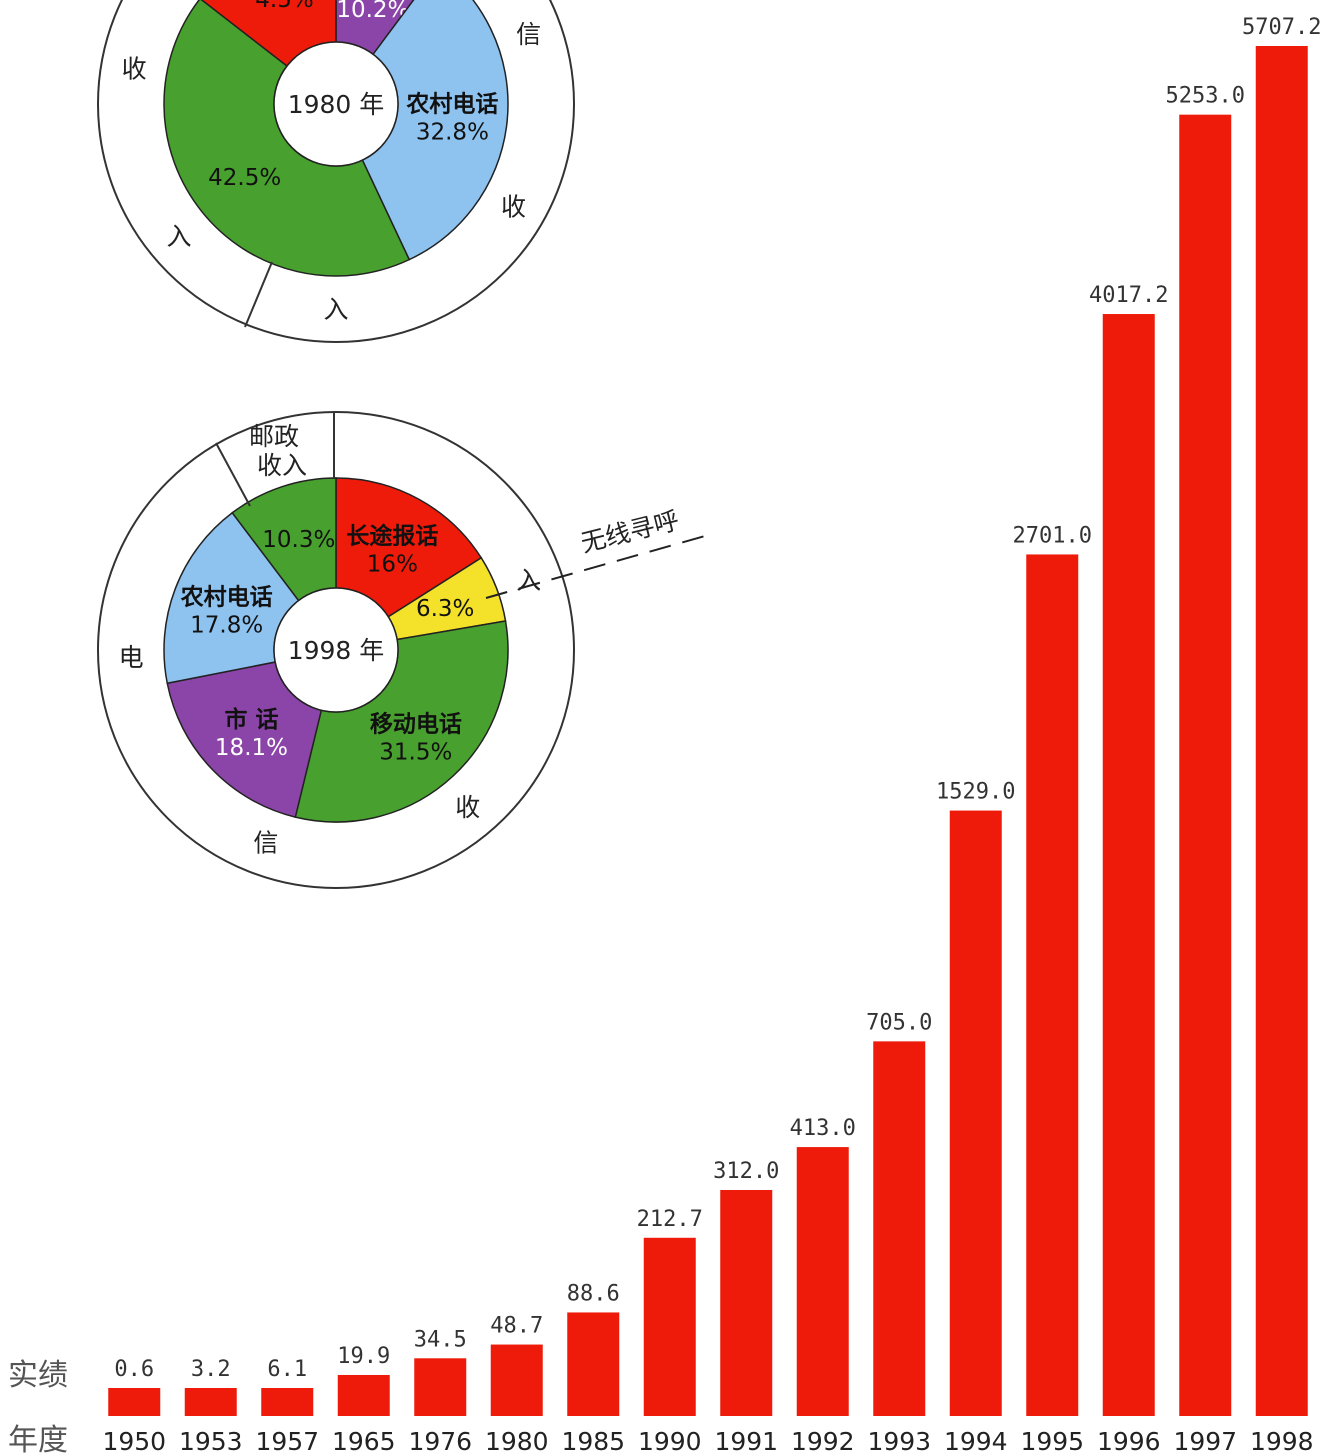  What do you see at coordinates (244, 178) in the screenshot?
I see `slice-percent-label: 42.5%` at bounding box center [244, 178].